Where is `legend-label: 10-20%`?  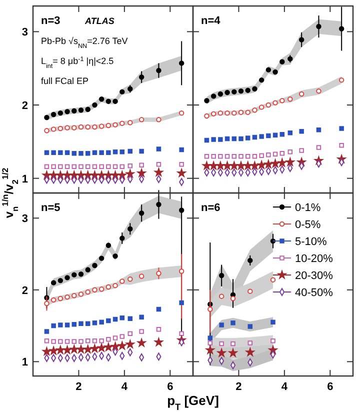
legend-label: 10-20% is located at coordinates (314, 259).